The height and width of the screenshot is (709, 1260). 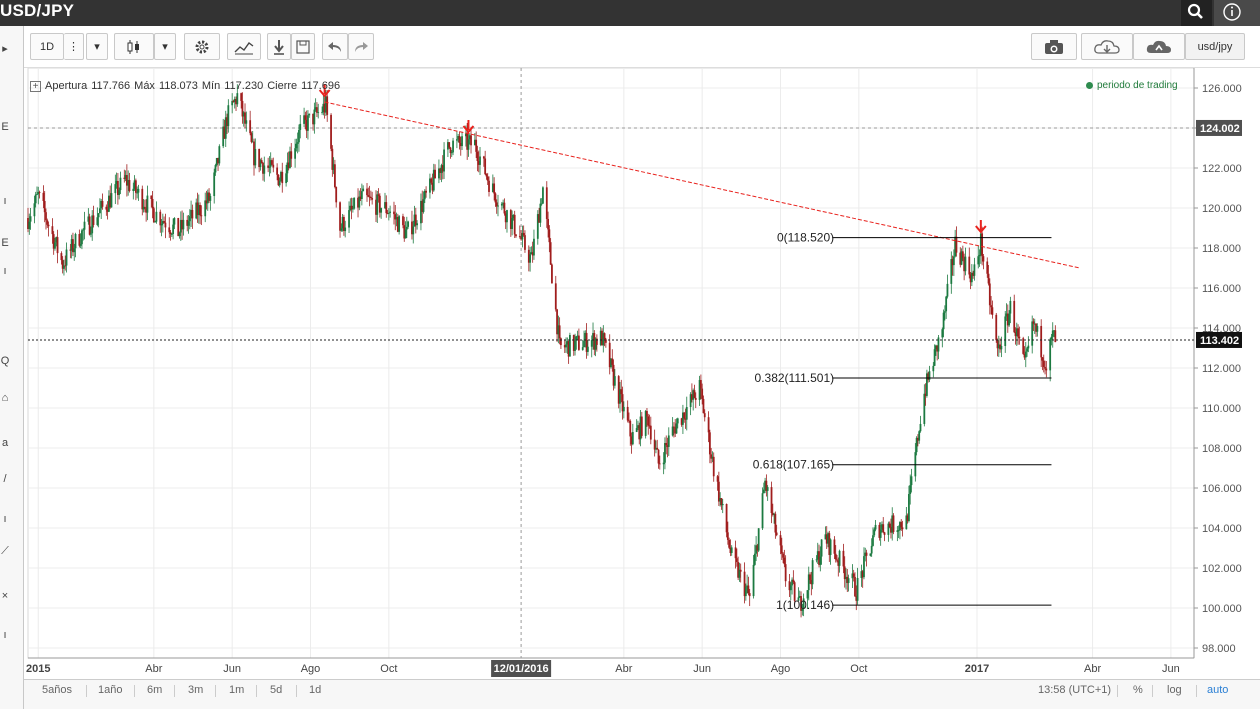 I want to click on candlestick-icon, so click(x=134, y=46).